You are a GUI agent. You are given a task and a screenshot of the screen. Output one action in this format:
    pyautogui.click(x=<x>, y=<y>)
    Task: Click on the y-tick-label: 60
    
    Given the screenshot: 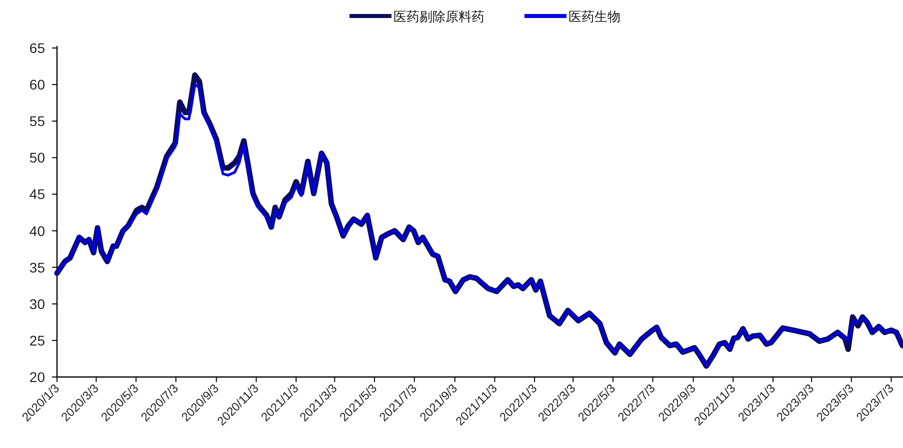 What is the action you would take?
    pyautogui.click(x=37, y=84)
    